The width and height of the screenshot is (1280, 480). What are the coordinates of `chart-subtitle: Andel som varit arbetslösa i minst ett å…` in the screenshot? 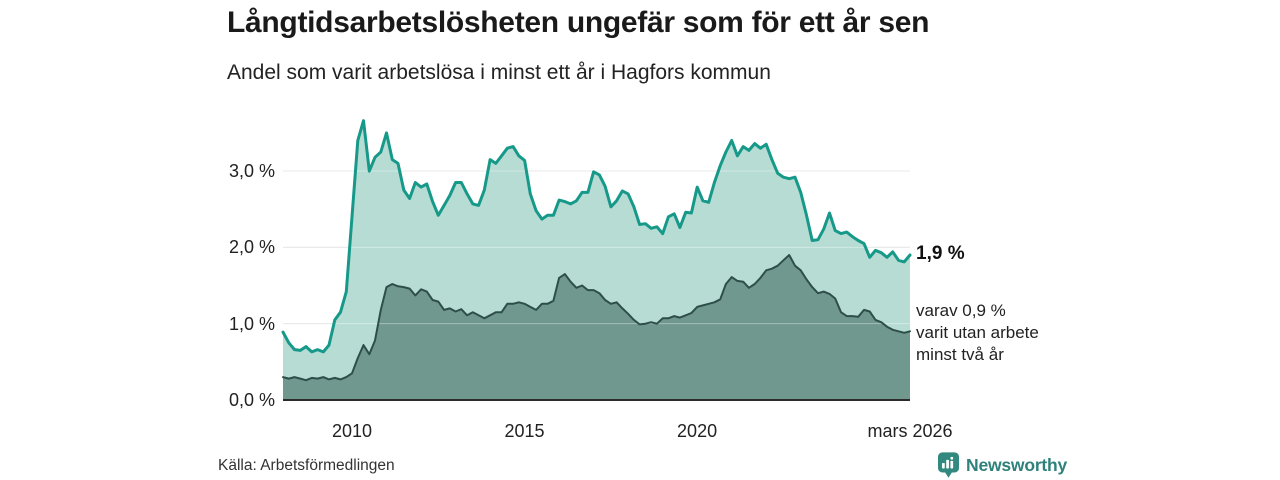 It's located at (499, 72).